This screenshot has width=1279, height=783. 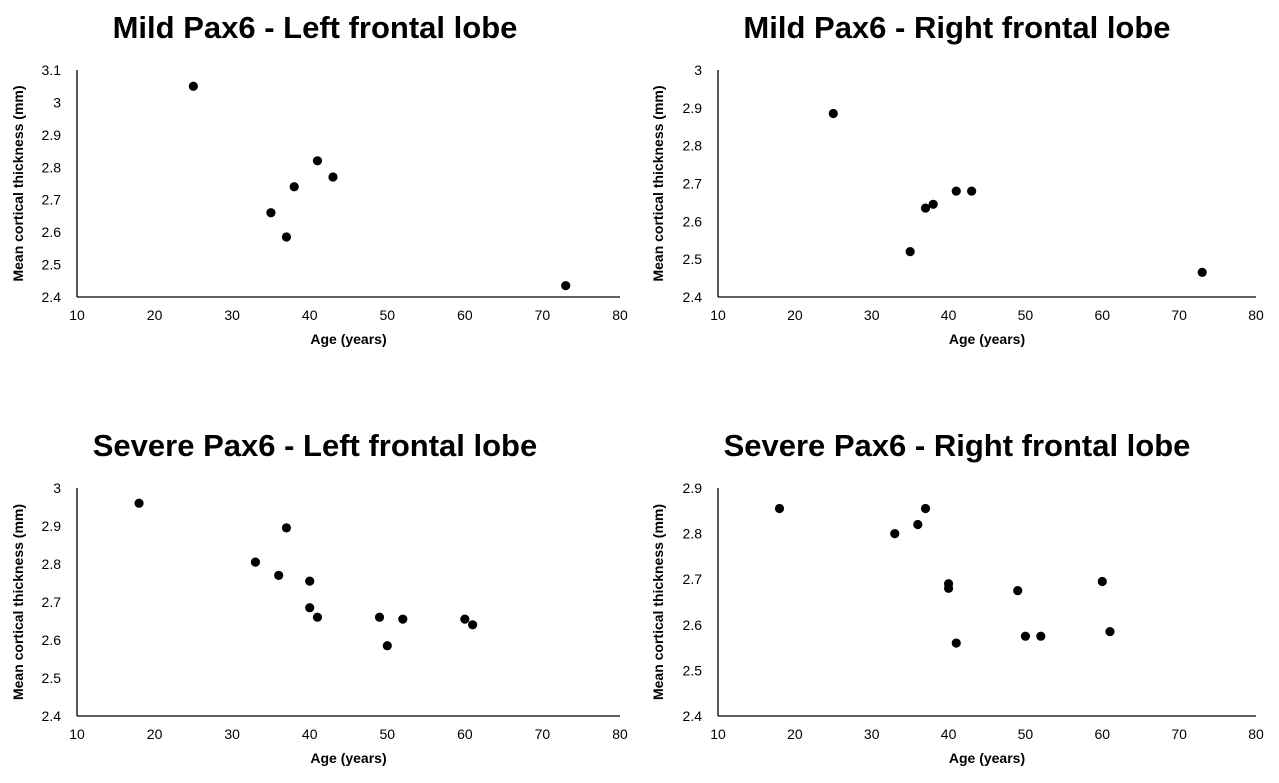 What do you see at coordinates (315, 445) in the screenshot?
I see `chart-title: Severe Pax6 - Left frontal lobe` at bounding box center [315, 445].